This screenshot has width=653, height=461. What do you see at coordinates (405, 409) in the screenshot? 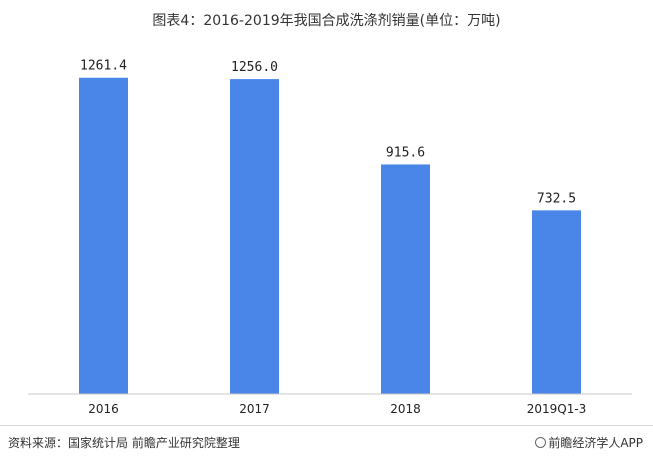
I see `x-tick-label-2018: 2018` at bounding box center [405, 409].